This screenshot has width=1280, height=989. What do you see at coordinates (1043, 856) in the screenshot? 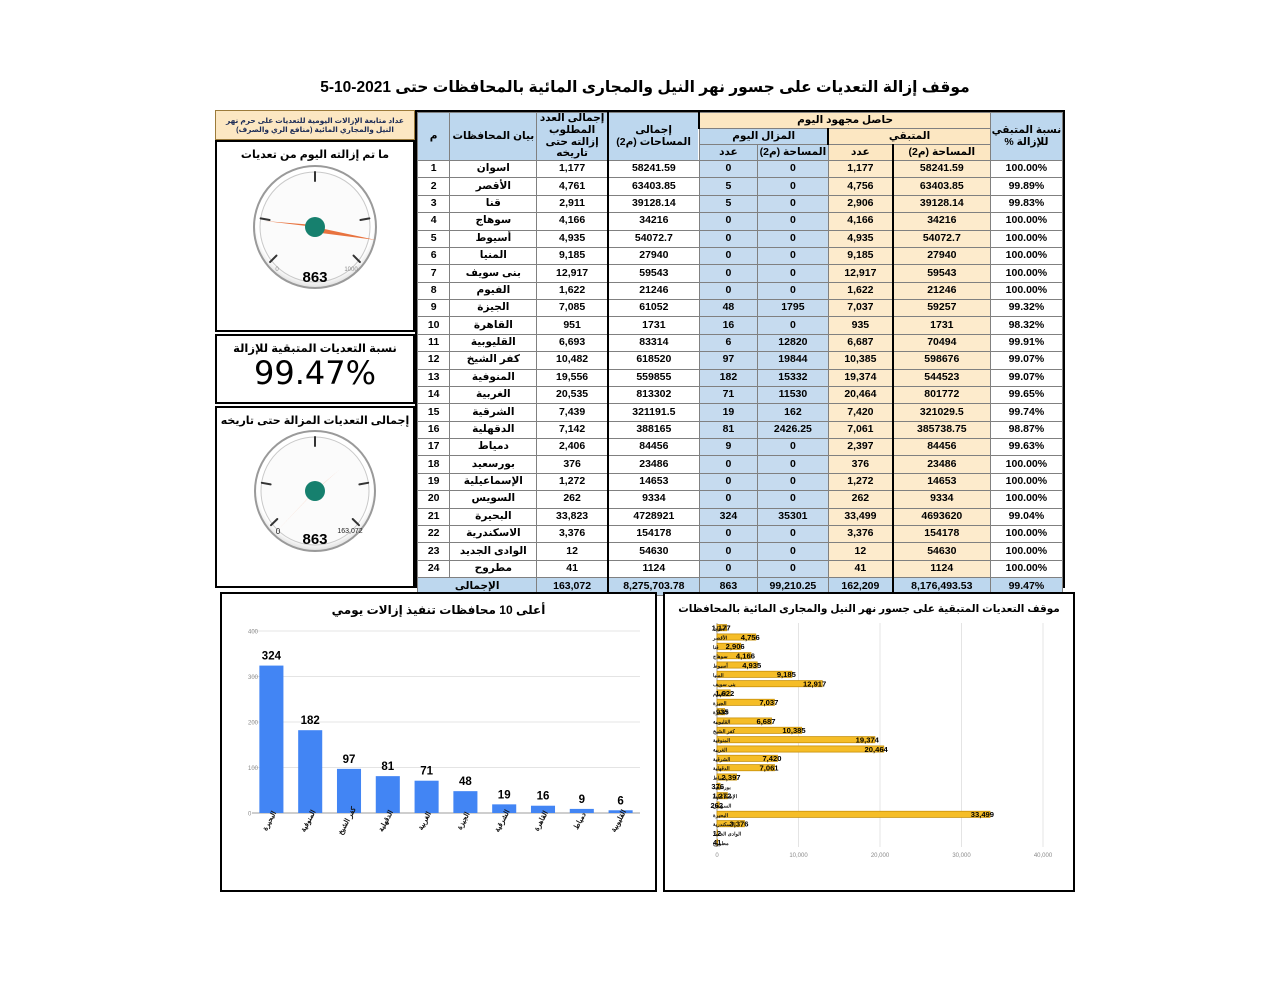
I see `x-tick-label: 40,000` at bounding box center [1043, 856].